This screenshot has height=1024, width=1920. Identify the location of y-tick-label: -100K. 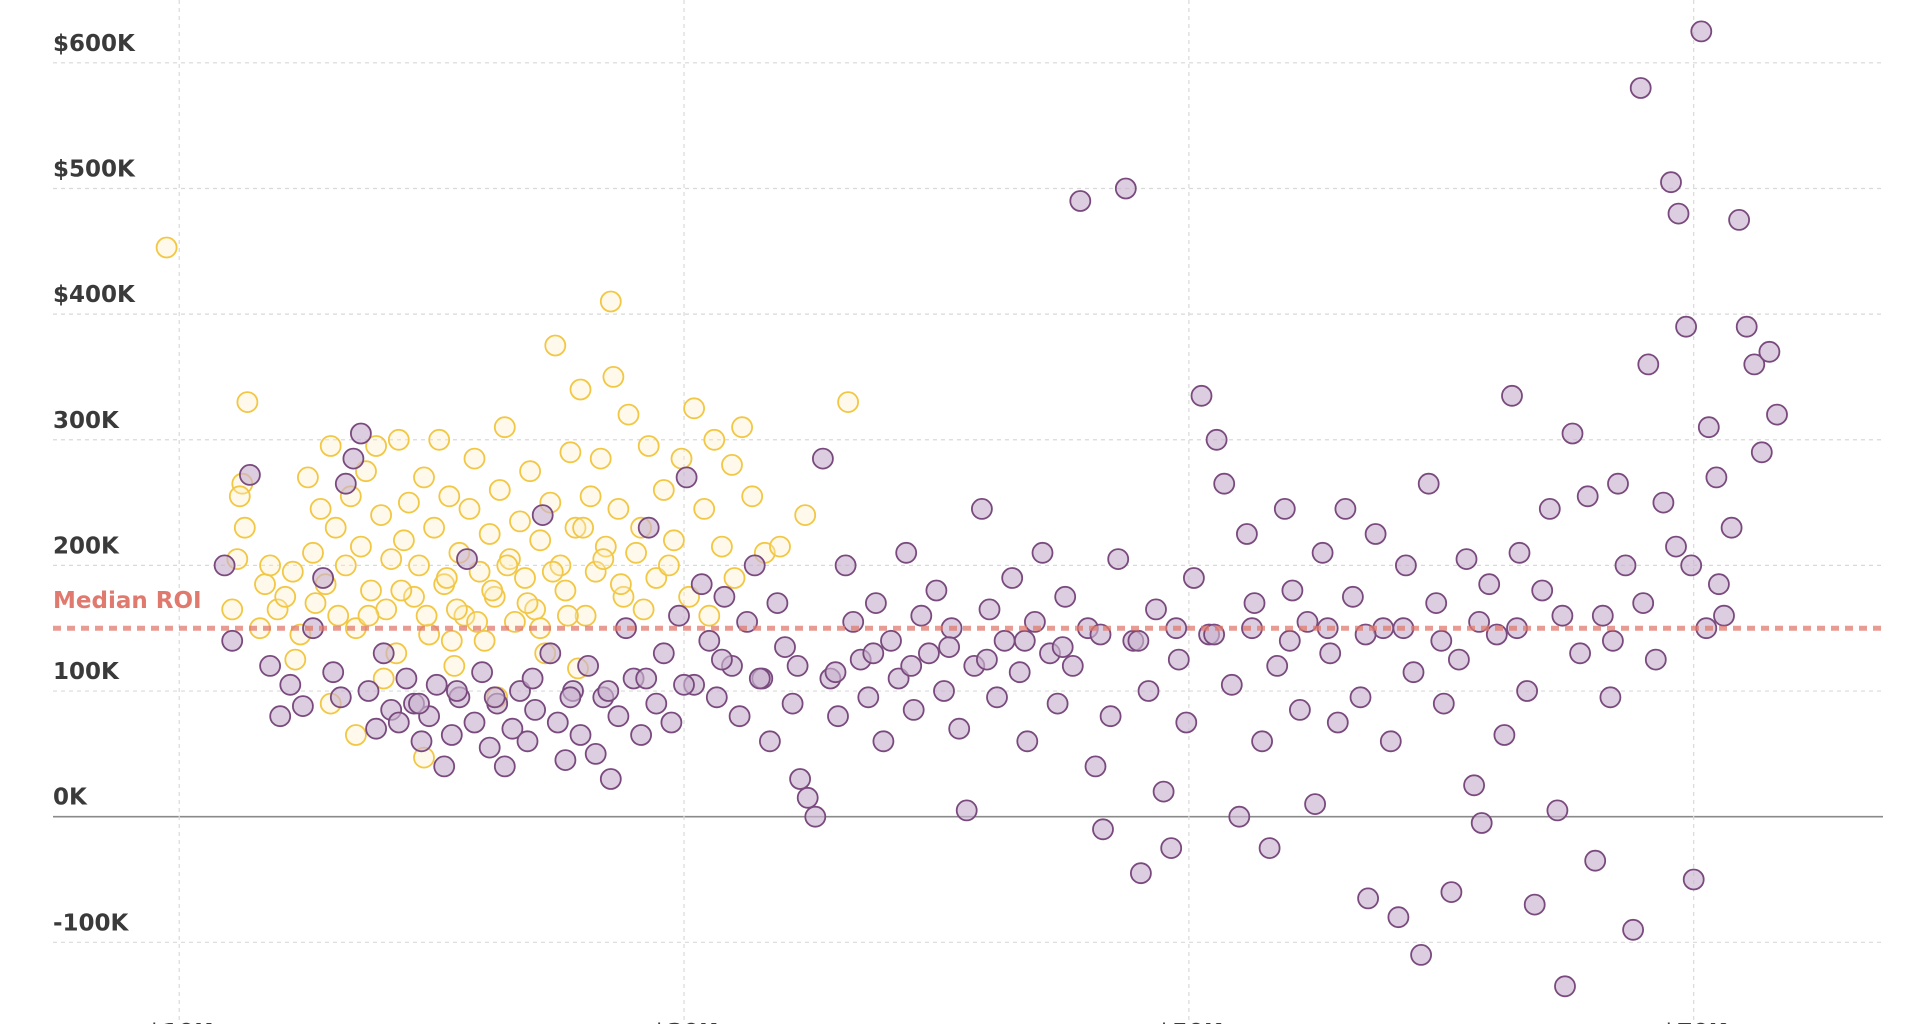
(91, 923).